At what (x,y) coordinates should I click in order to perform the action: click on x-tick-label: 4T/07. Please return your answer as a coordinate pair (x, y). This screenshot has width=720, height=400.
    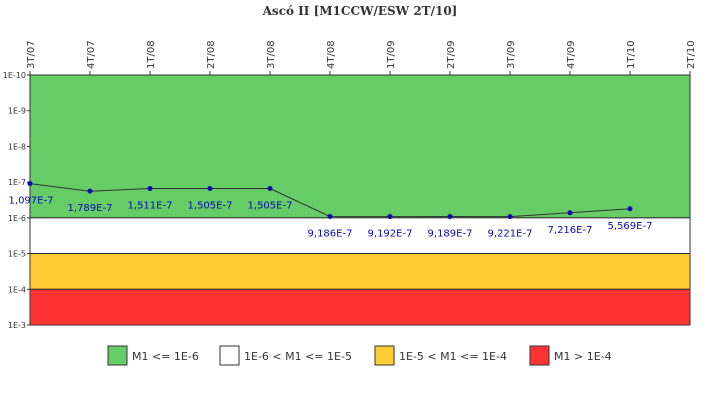
    Looking at the image, I should click on (91, 54).